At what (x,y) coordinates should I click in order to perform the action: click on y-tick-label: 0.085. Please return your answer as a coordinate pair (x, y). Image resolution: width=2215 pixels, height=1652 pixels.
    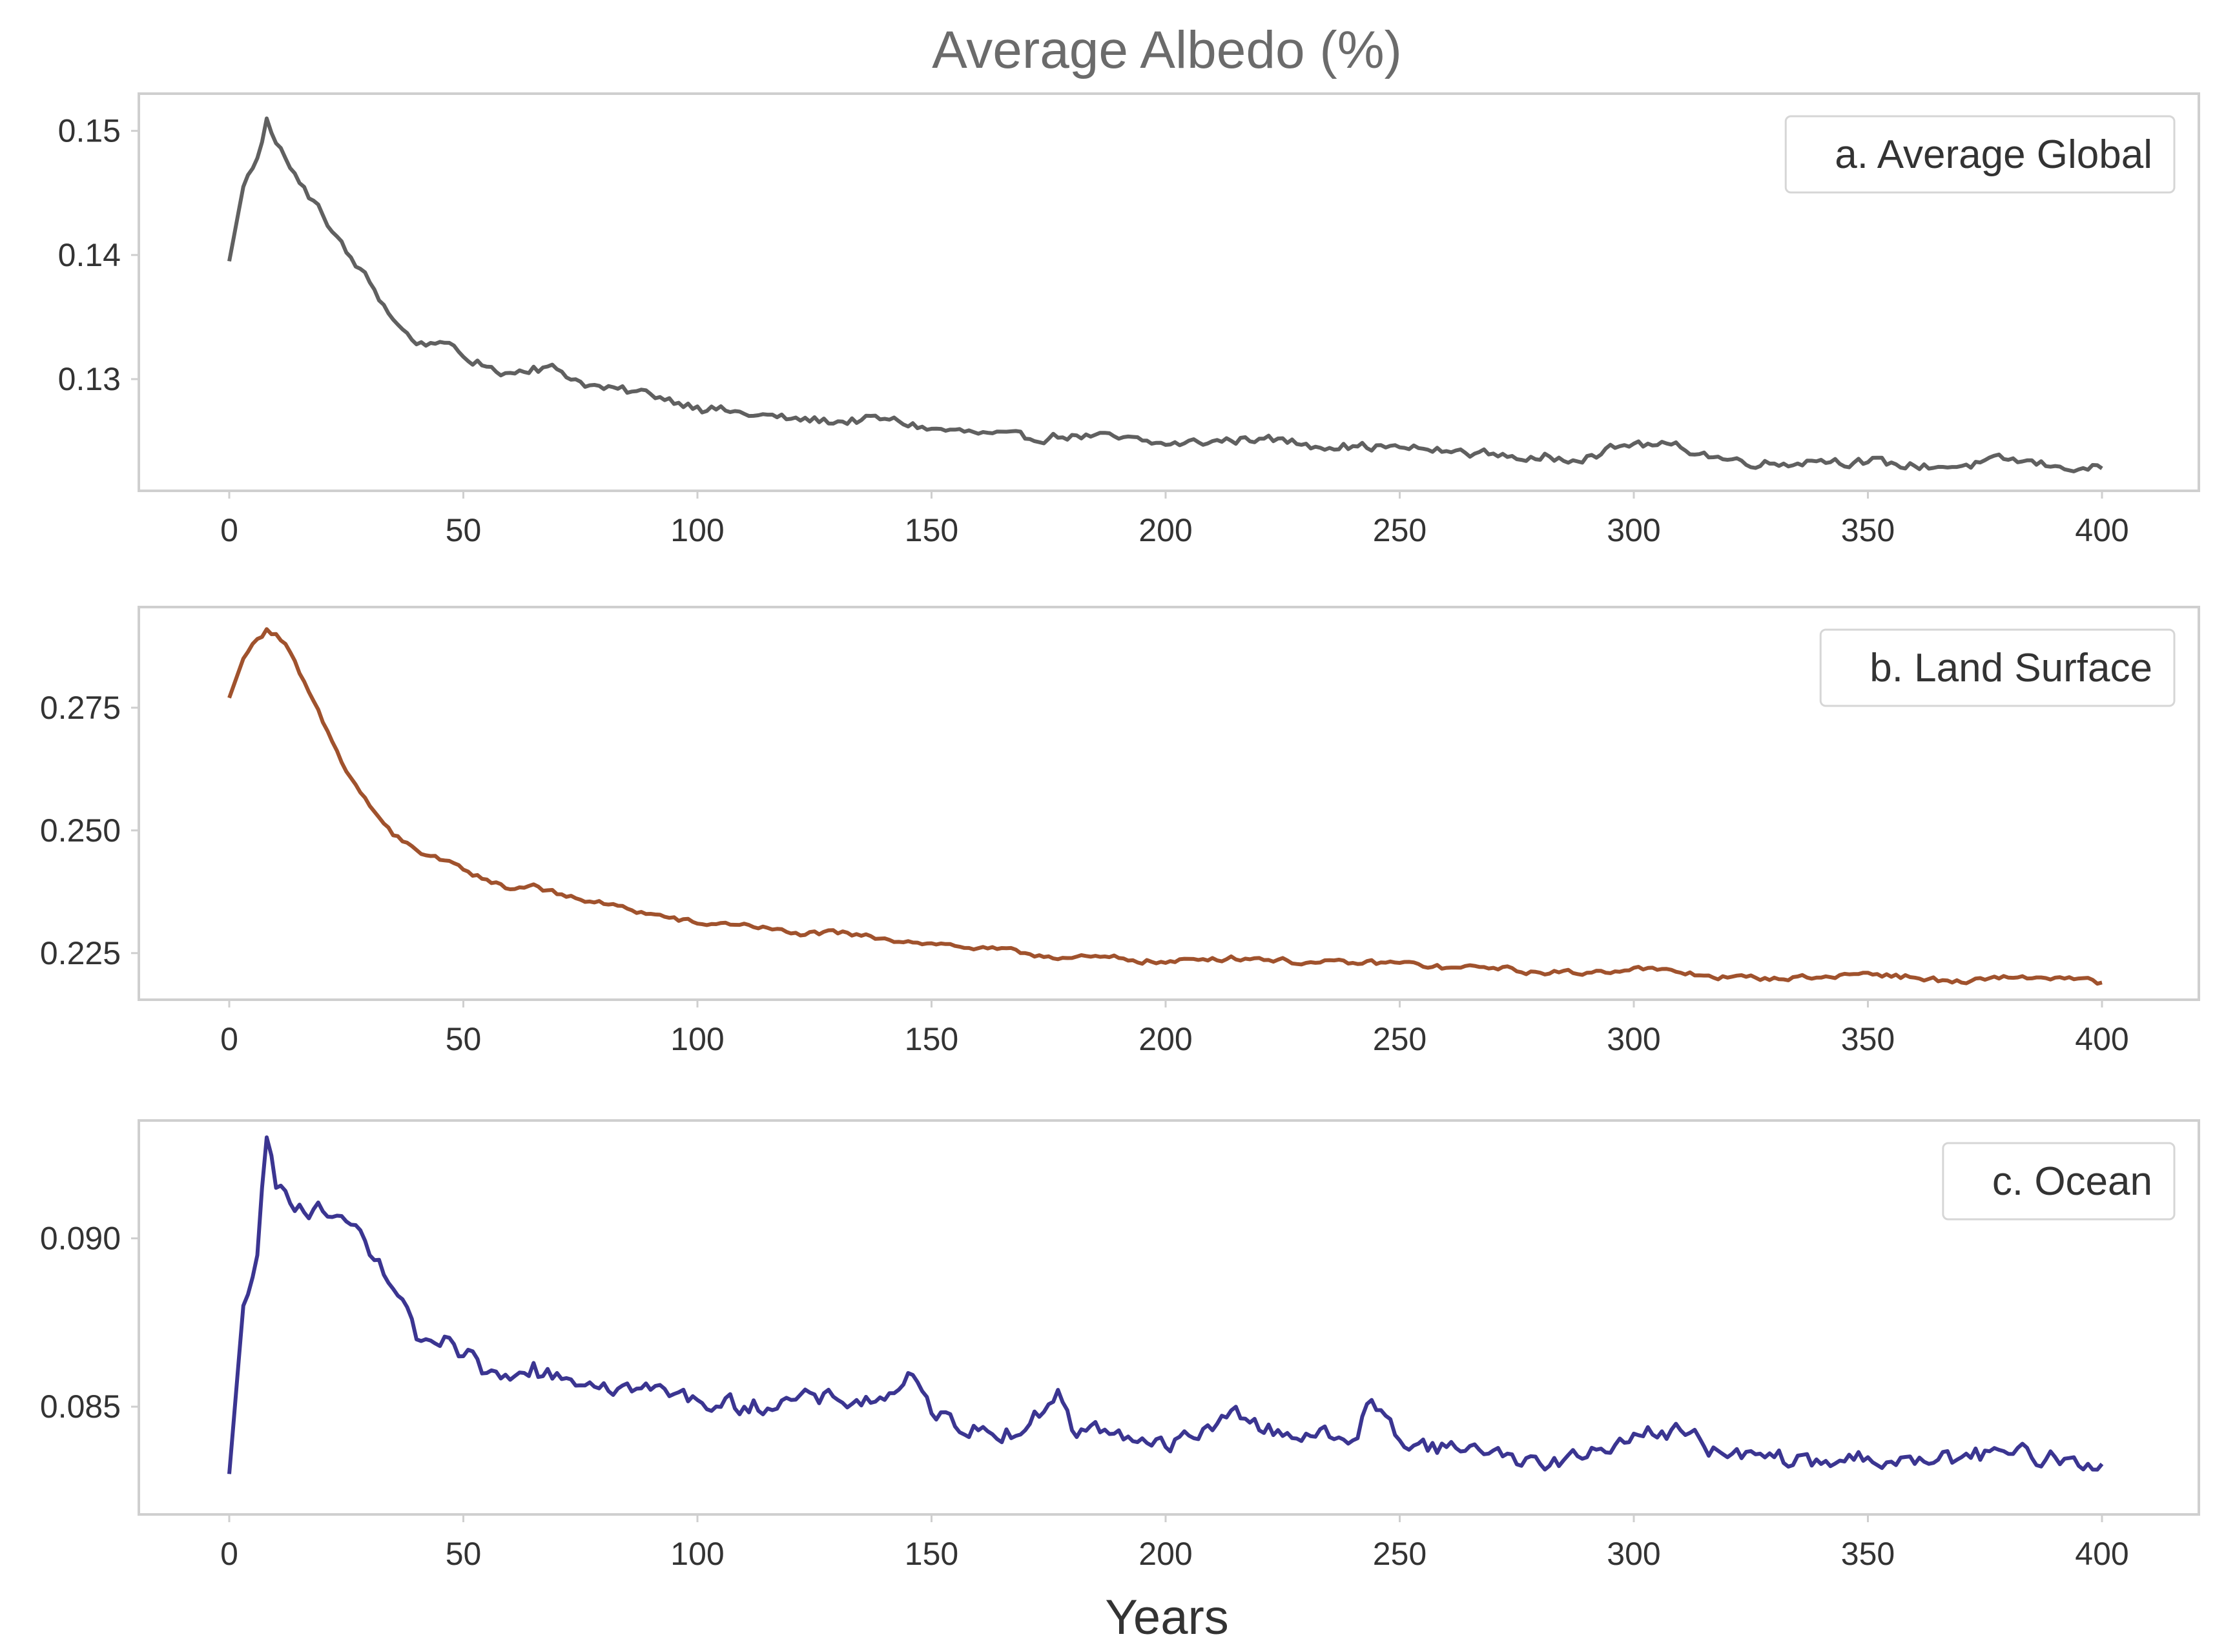
    Looking at the image, I should click on (80, 1407).